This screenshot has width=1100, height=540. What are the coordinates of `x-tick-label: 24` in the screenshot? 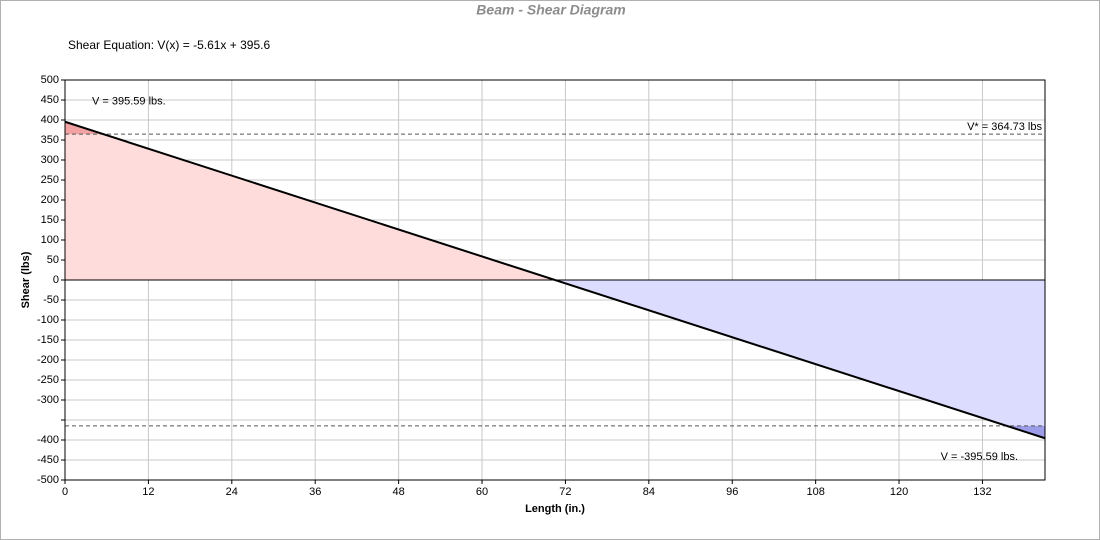 It's located at (232, 492).